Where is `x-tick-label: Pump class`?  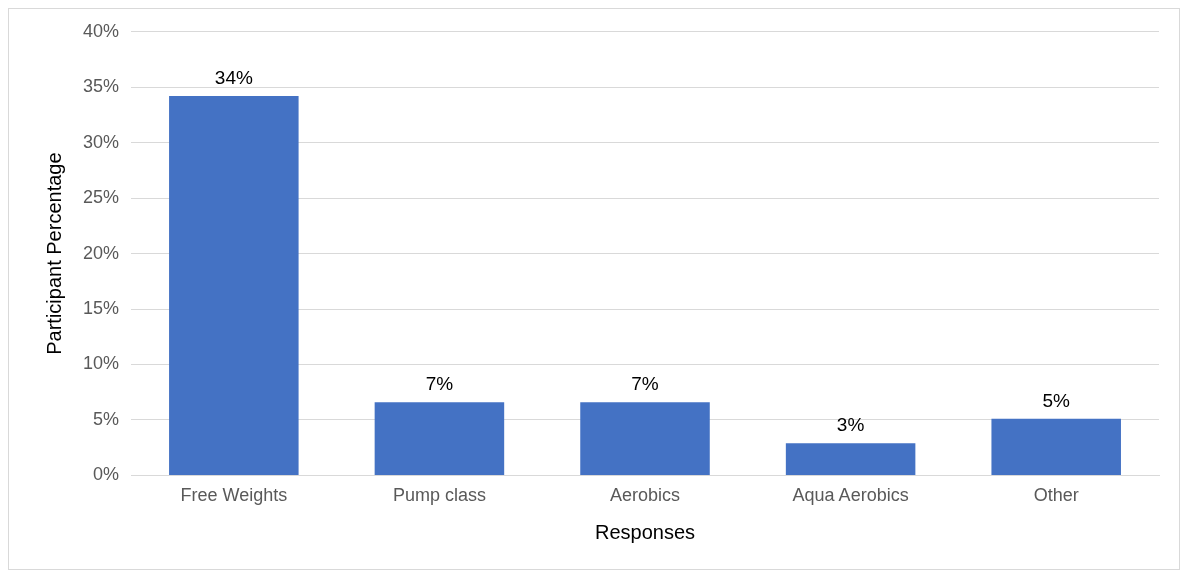 x-tick-label: Pump class is located at coordinates (439, 495).